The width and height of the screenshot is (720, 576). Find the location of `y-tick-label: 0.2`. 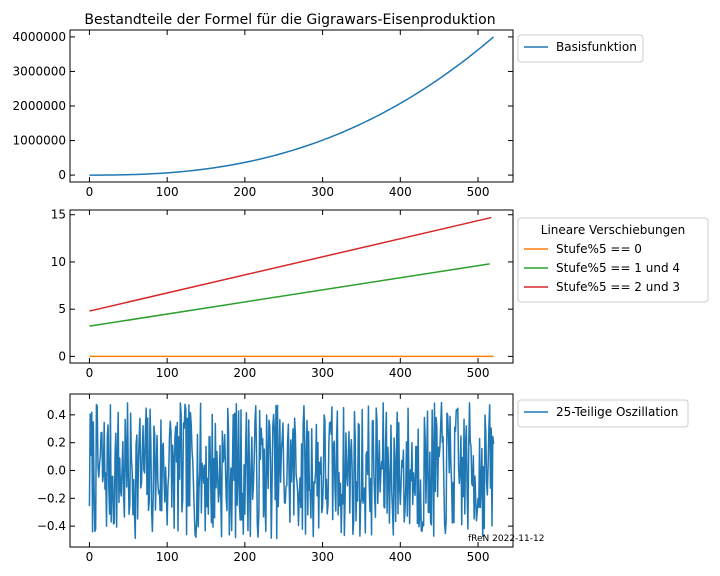

y-tick-label: 0.2 is located at coordinates (56, 443).